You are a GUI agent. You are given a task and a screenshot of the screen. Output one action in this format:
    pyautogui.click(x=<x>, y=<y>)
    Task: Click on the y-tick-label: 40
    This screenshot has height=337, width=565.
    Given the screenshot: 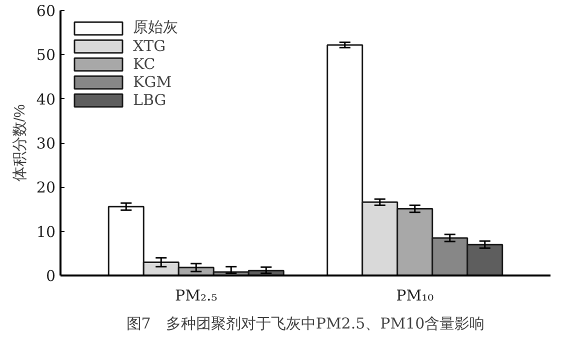 What is the action you would take?
    pyautogui.click(x=46, y=99)
    